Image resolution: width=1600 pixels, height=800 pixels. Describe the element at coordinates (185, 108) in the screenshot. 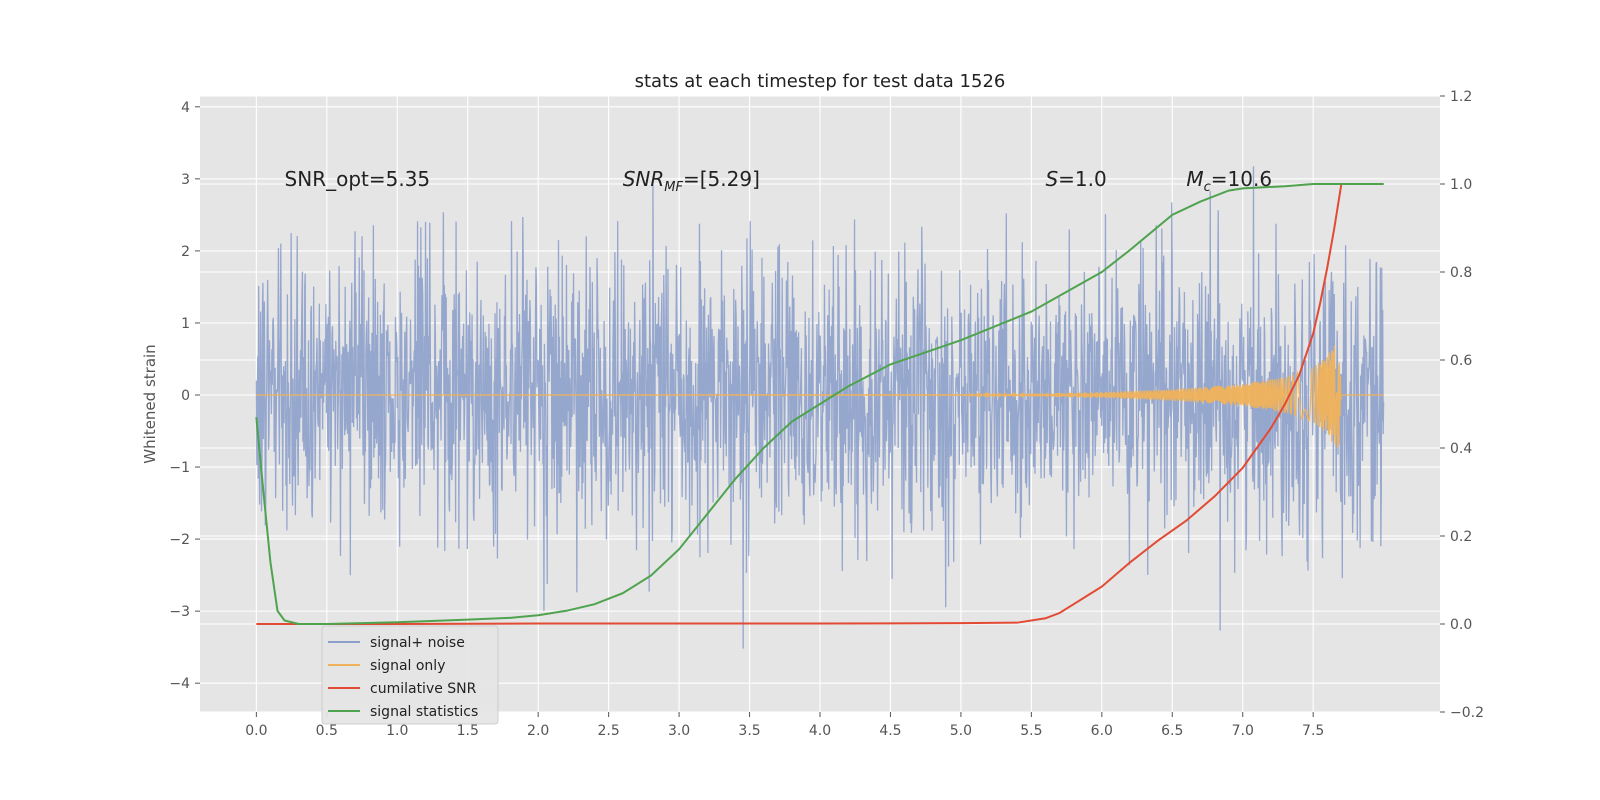

I see `y-tick-label: 4` at that location.